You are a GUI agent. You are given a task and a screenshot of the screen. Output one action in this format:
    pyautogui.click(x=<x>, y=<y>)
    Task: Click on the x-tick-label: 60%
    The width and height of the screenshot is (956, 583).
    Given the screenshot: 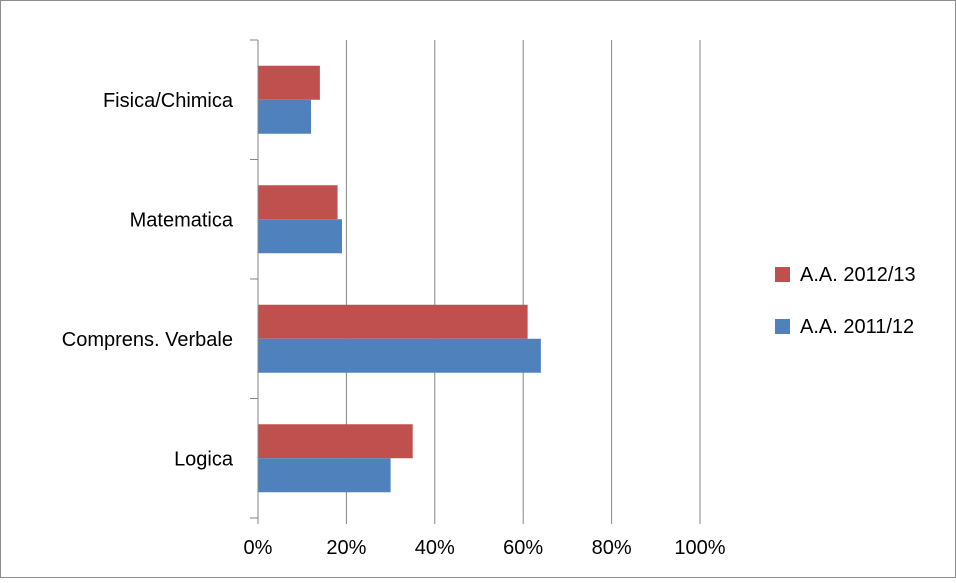 What is the action you would take?
    pyautogui.click(x=523, y=548)
    